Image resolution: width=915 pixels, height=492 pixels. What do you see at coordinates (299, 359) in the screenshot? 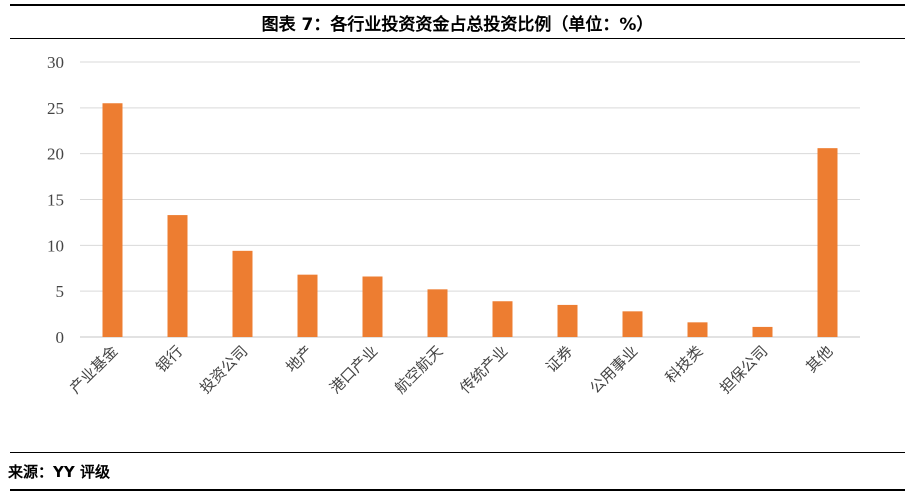
I see `x-tick-label: 地产` at bounding box center [299, 359].